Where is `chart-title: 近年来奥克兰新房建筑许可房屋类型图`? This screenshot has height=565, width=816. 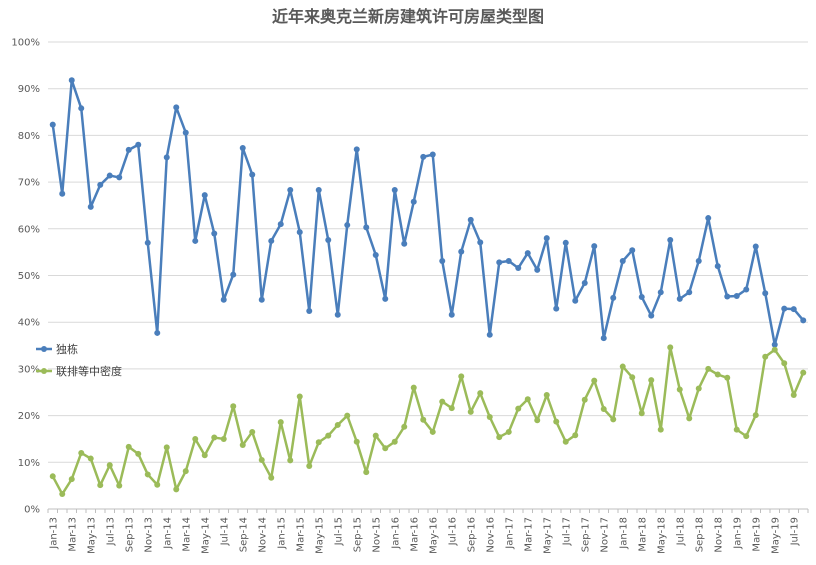 chart-title: 近年来奥克兰新房建筑许可房屋类型图 is located at coordinates (408, 16).